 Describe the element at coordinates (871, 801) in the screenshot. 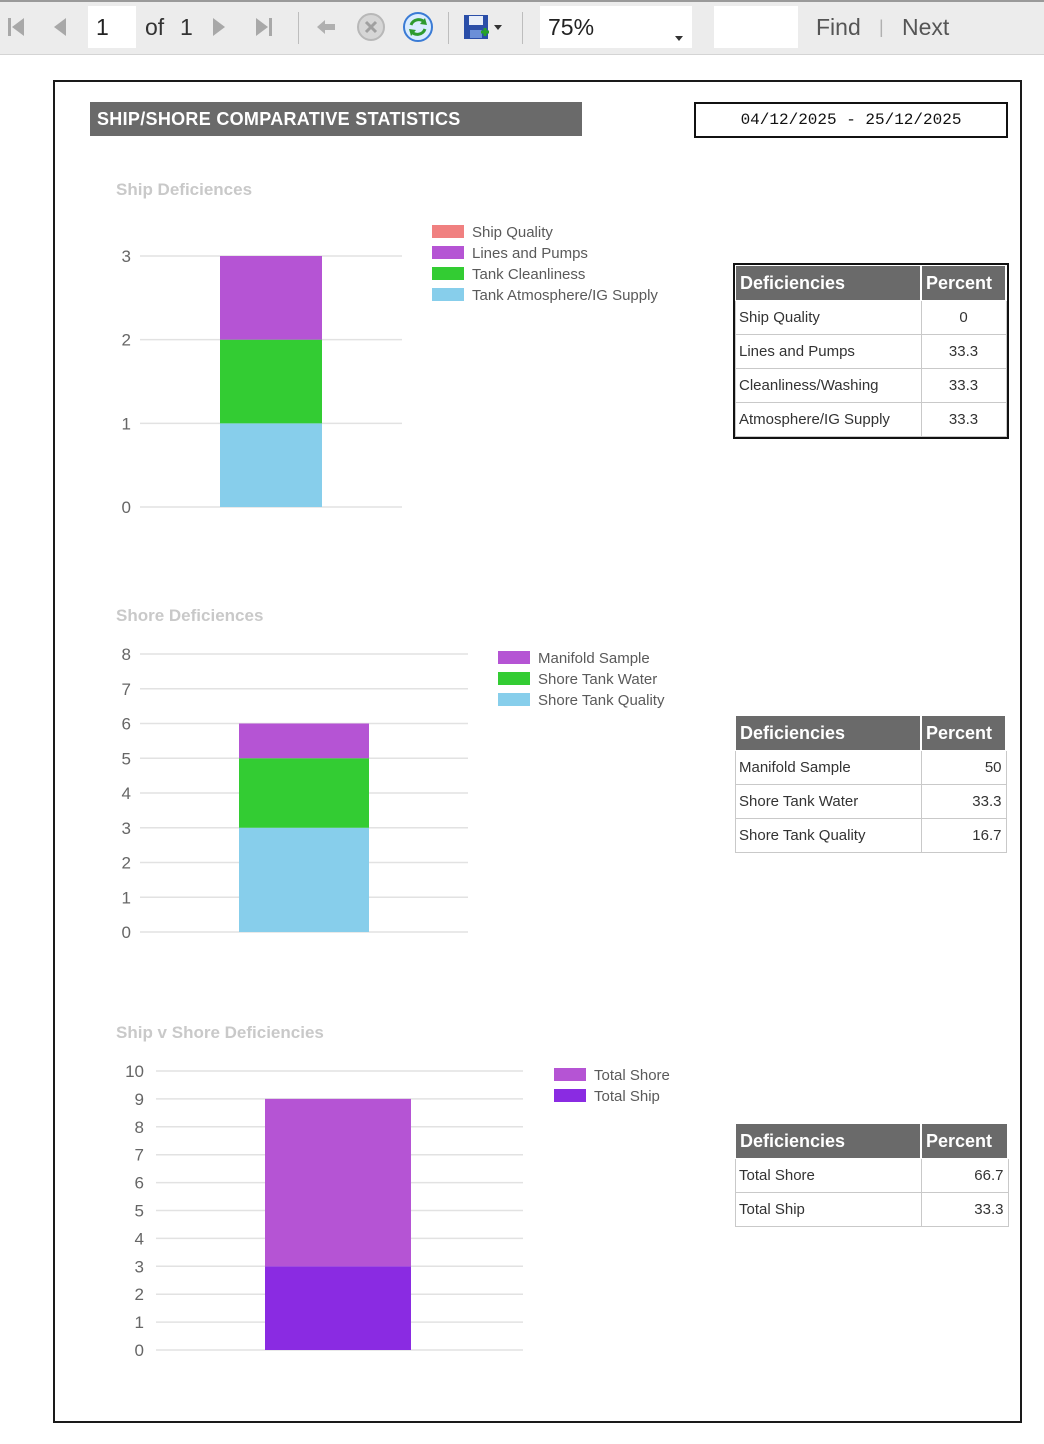

I see `table-row: Shore Tank Water 33.3` at that location.